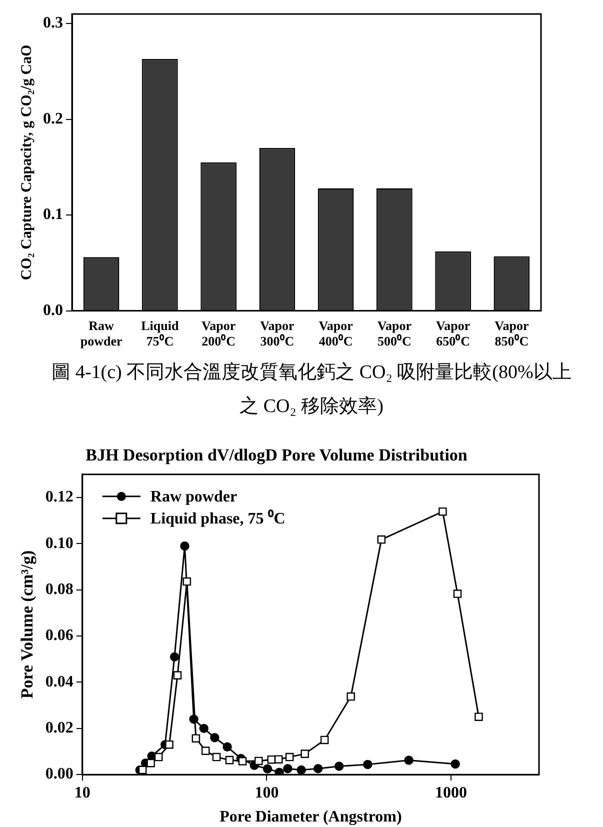  Describe the element at coordinates (59, 728) in the screenshot. I see `y-tick-label: 0.02` at that location.